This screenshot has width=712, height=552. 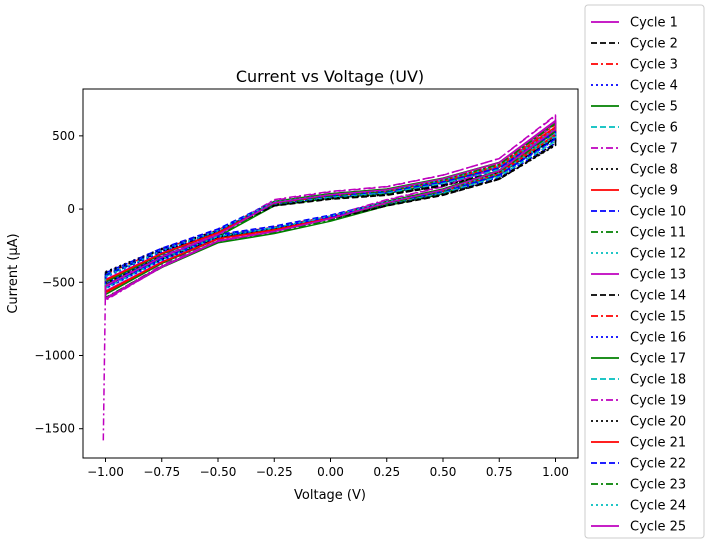 What do you see at coordinates (161, 472) in the screenshot?
I see `x-tick-label: −0.75` at bounding box center [161, 472].